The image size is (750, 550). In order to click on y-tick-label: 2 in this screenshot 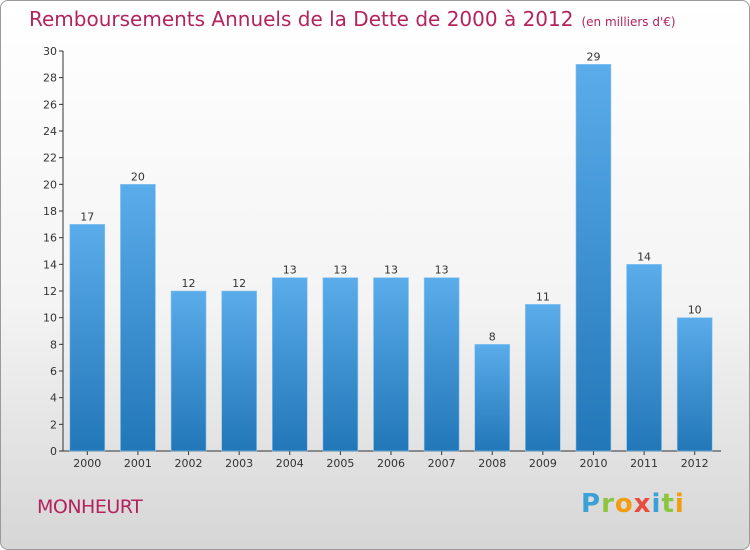, I will do `click(53, 424)`.